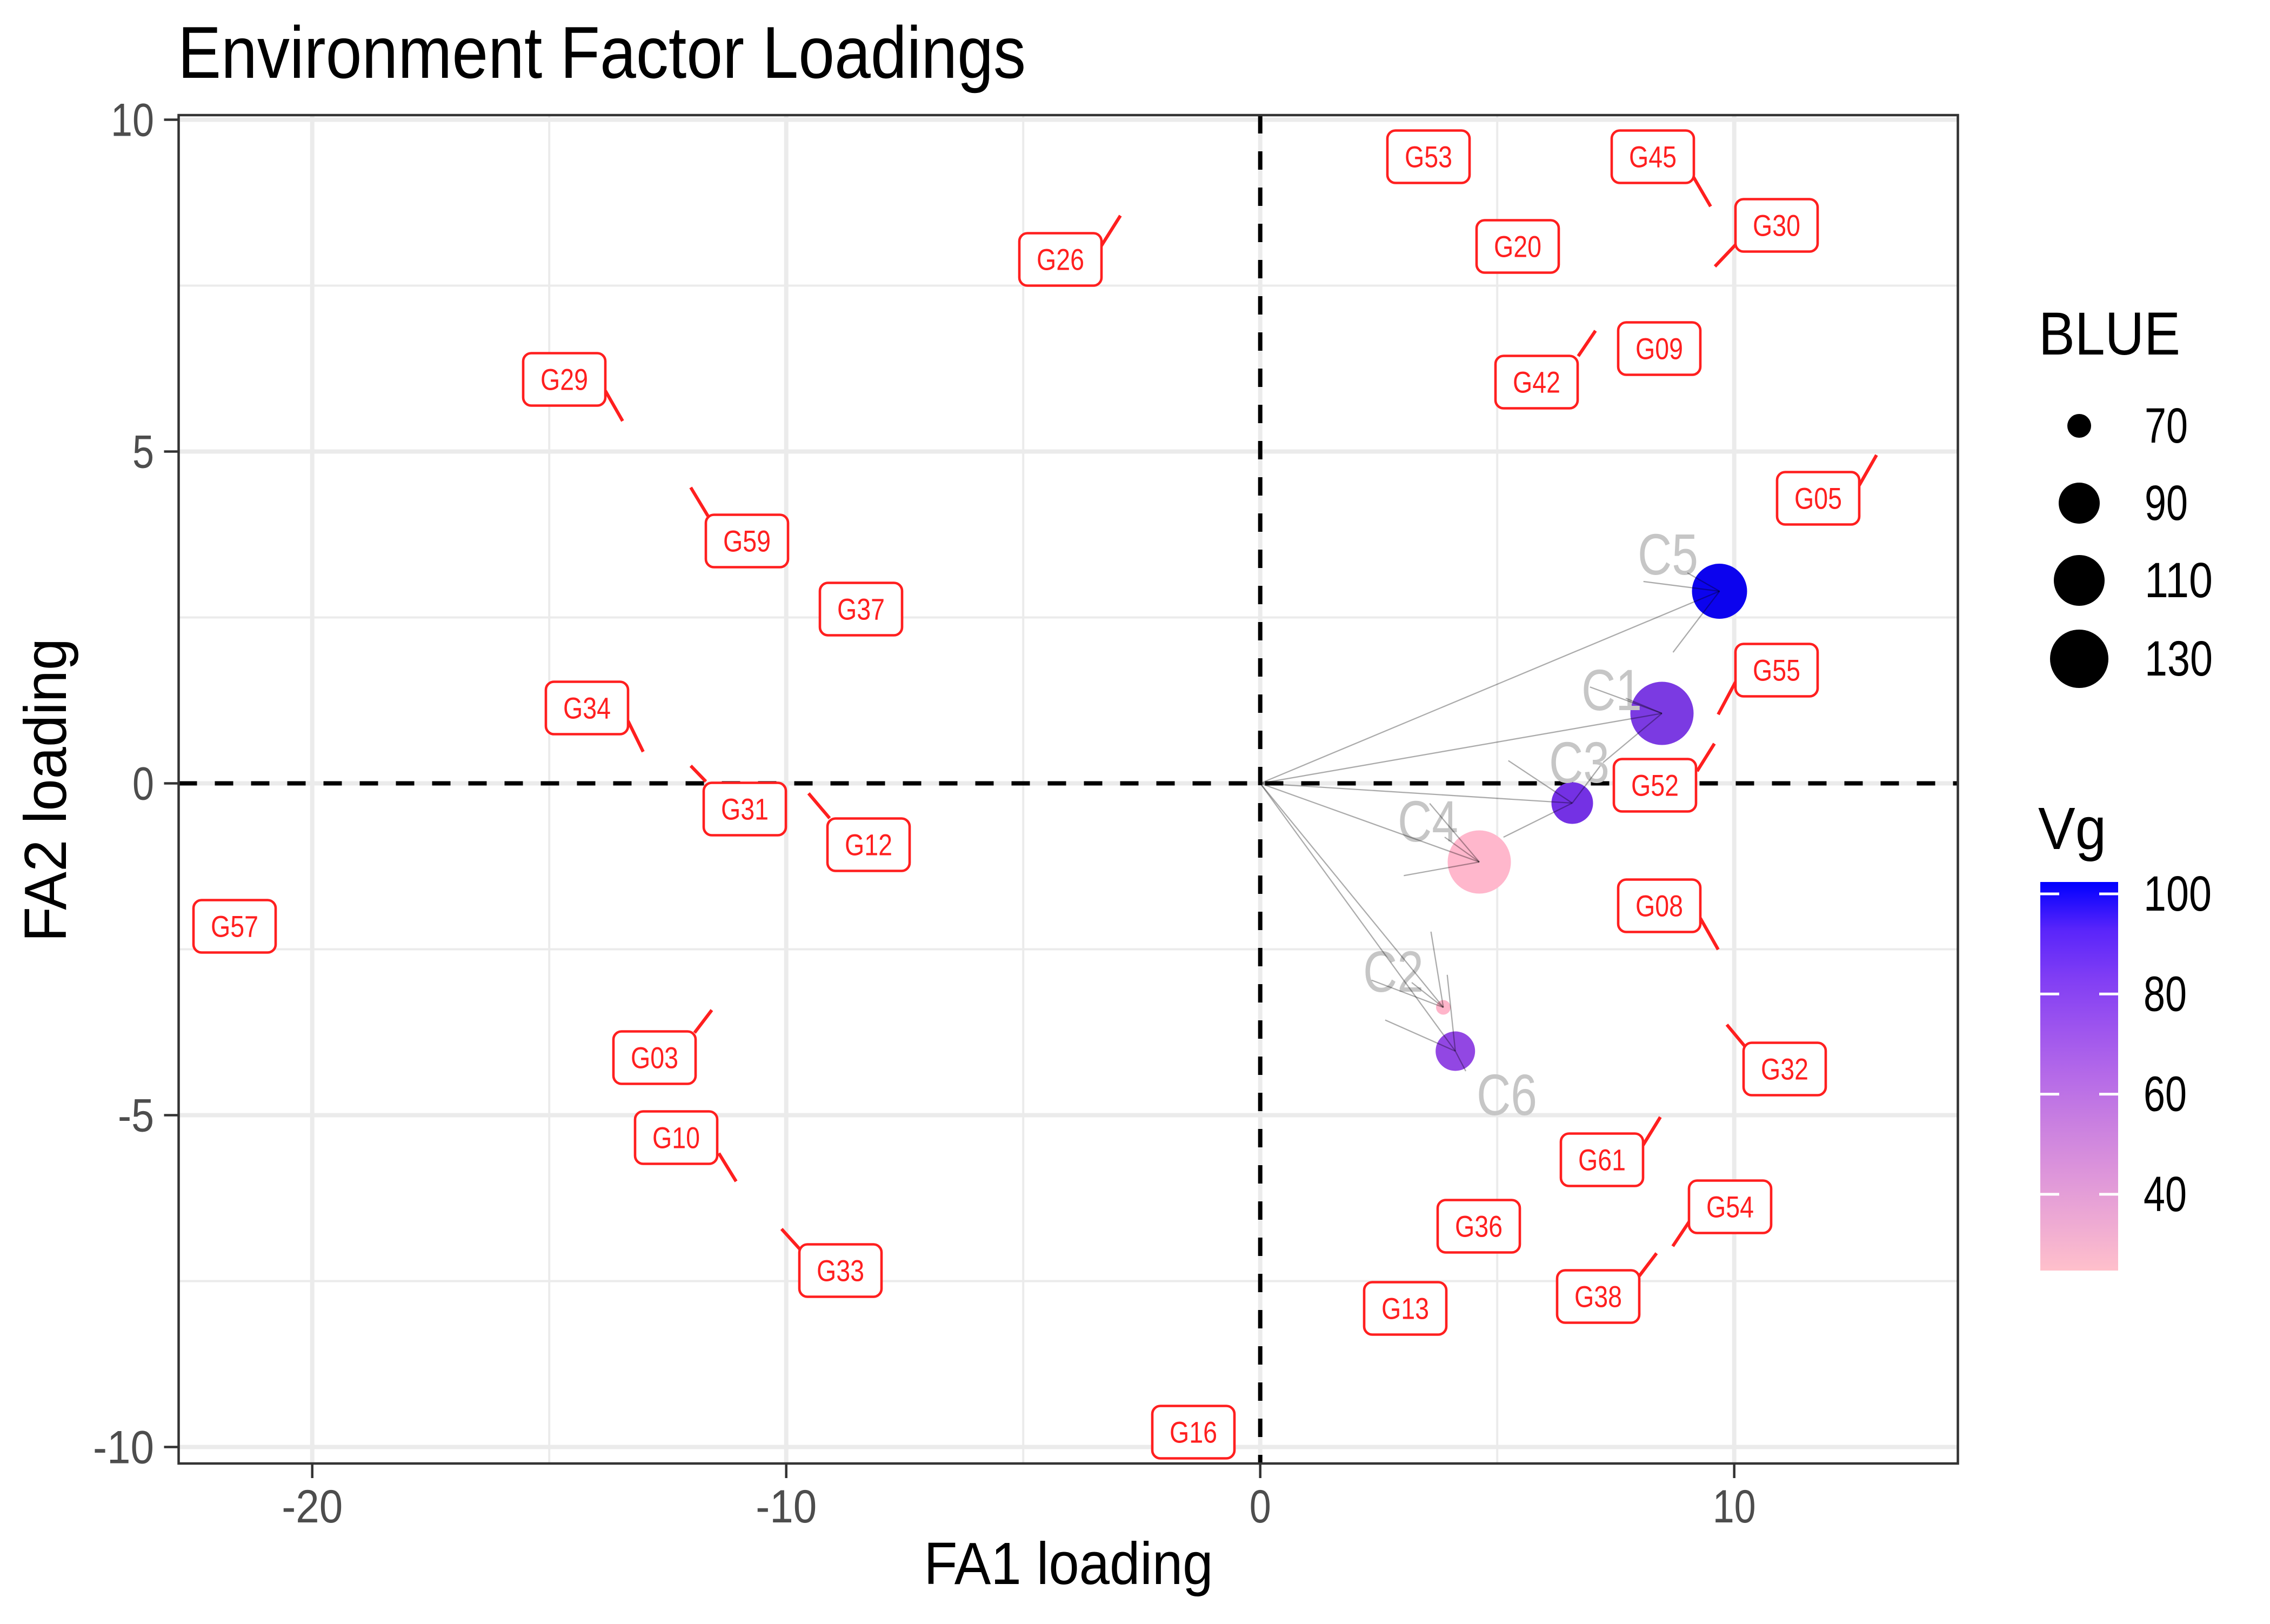  I want to click on svg-text: G31, so click(745, 809).